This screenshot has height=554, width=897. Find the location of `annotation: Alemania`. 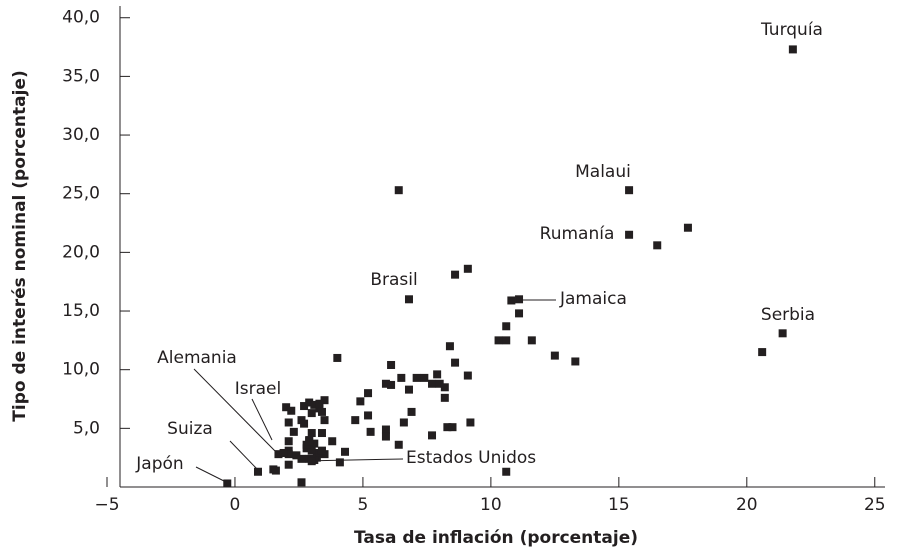

annotation: Alemania is located at coordinates (197, 358).